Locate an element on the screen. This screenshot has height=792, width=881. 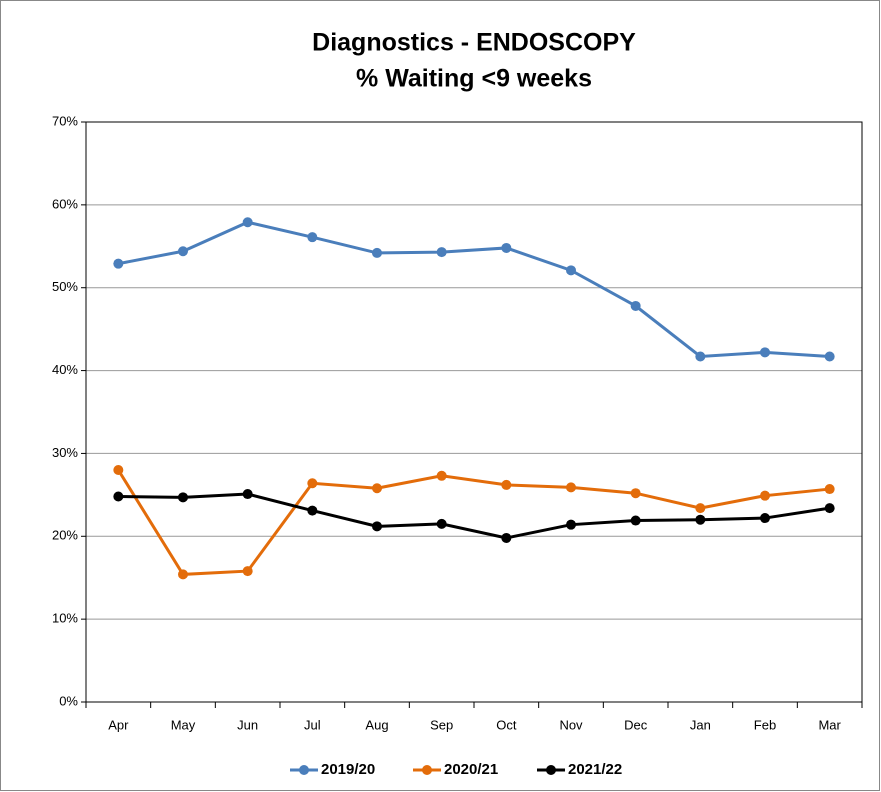
y-tick-label: 20% is located at coordinates (65, 535).